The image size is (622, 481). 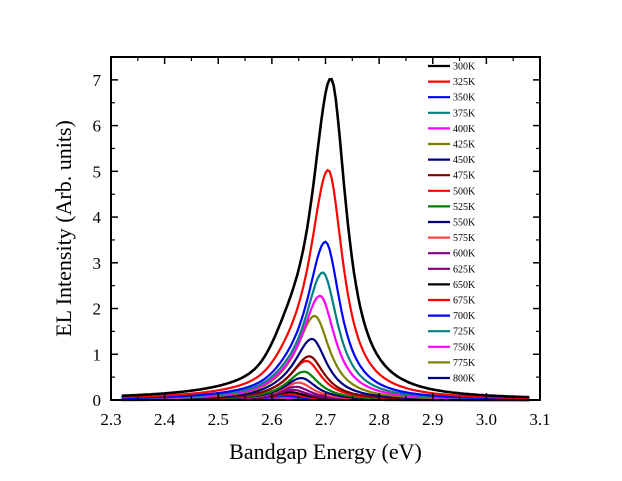 What do you see at coordinates (464, 285) in the screenshot?
I see `legend-label-650K: 650K` at bounding box center [464, 285].